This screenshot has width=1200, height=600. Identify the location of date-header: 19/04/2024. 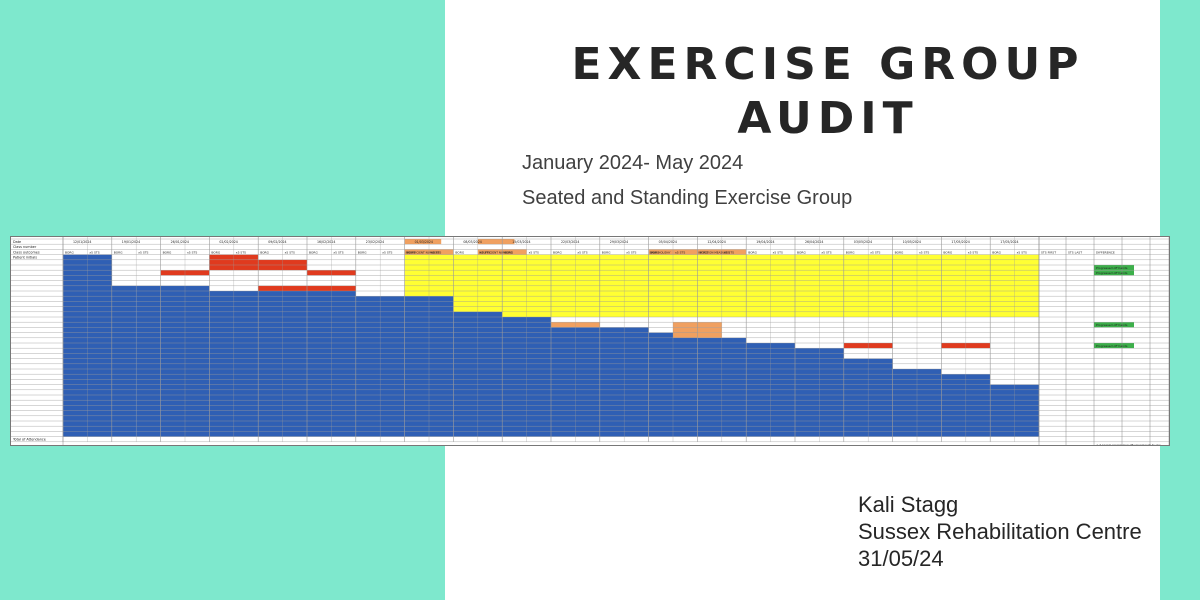
(765, 242).